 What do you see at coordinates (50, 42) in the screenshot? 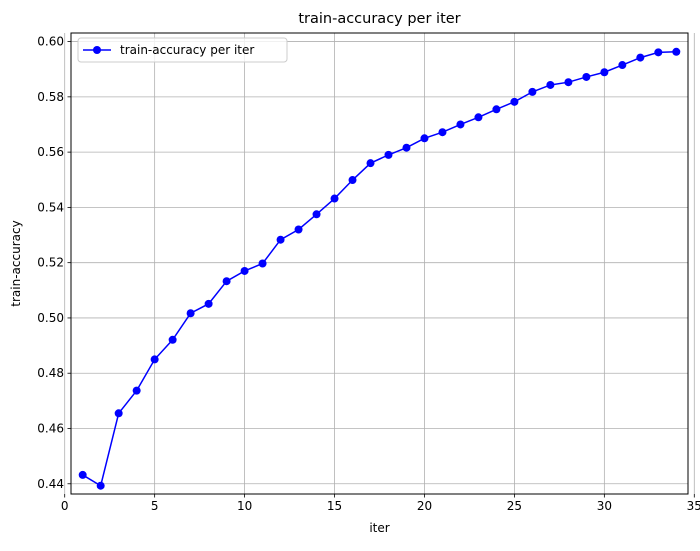
I see `y-tick-label: 0.60` at bounding box center [50, 42].